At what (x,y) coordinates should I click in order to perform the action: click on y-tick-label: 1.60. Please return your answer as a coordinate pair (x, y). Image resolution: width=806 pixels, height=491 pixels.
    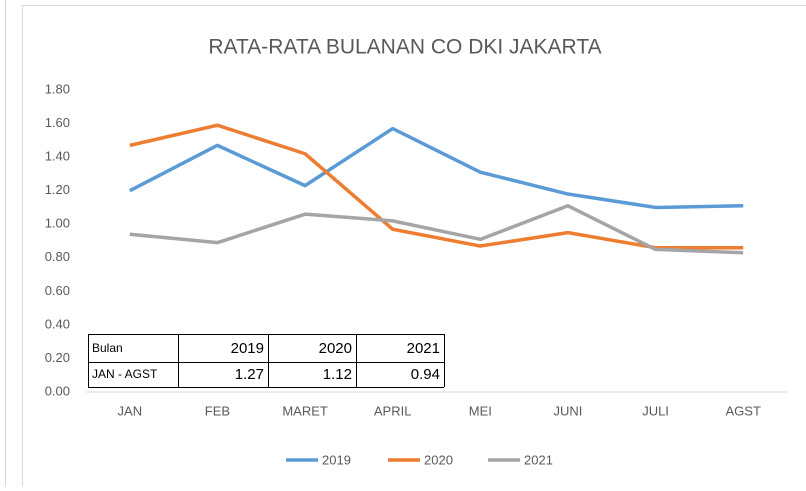
    Looking at the image, I should click on (57, 122).